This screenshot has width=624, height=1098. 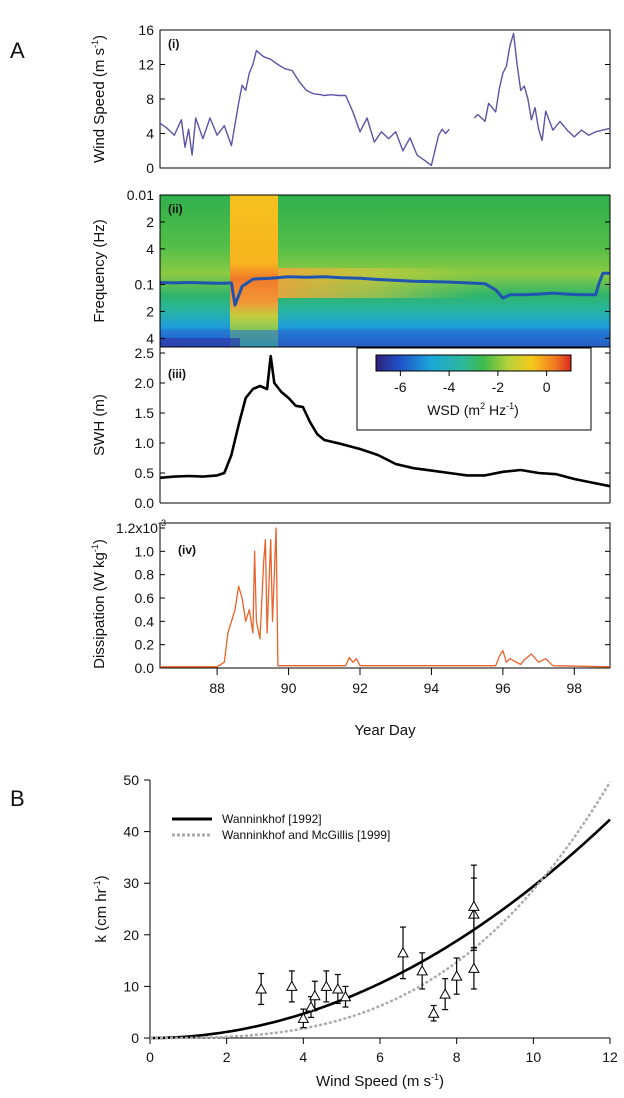 What do you see at coordinates (131, 986) in the screenshot?
I see `gas-y-tick-label: 10` at bounding box center [131, 986].